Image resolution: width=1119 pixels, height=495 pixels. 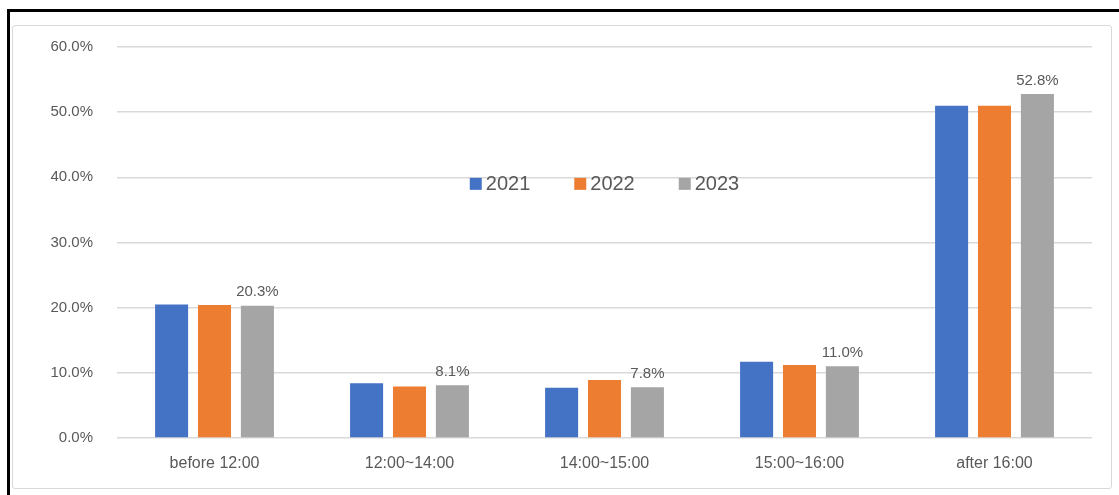 I want to click on legend-label: 2023, so click(x=717, y=183).